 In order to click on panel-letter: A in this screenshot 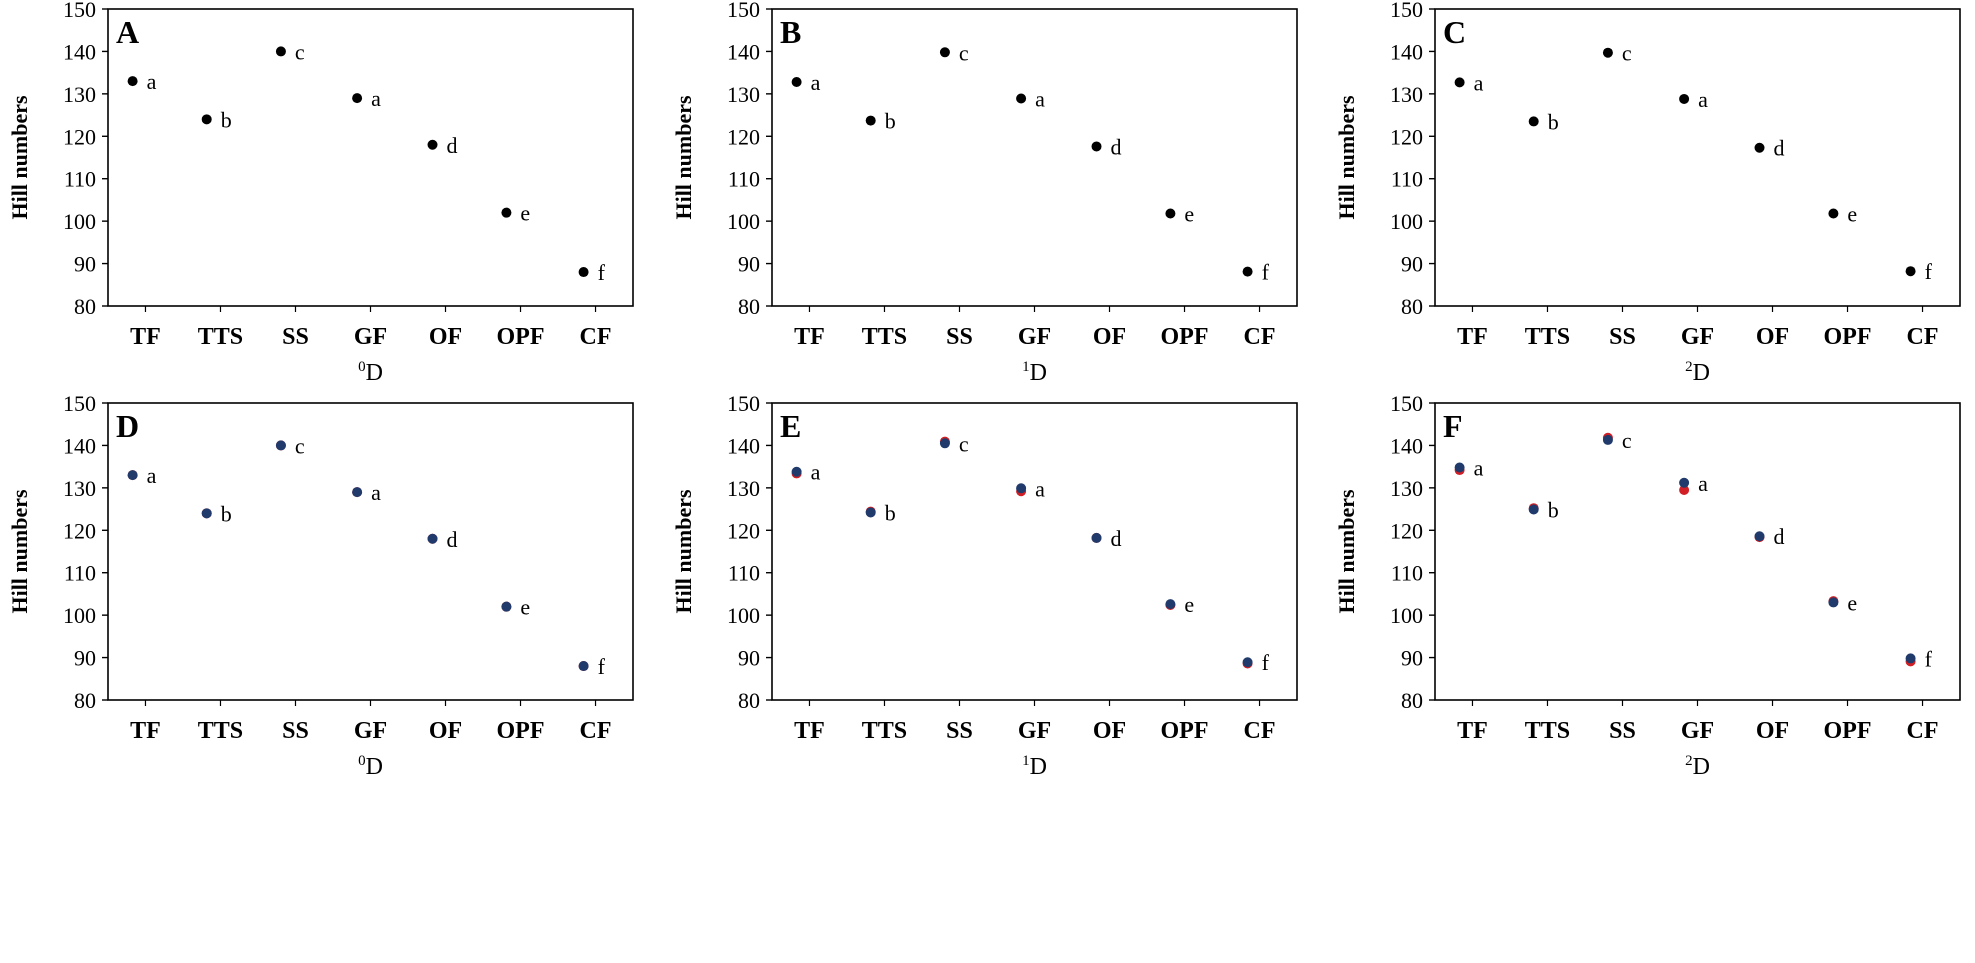, I will do `click(127, 32)`.